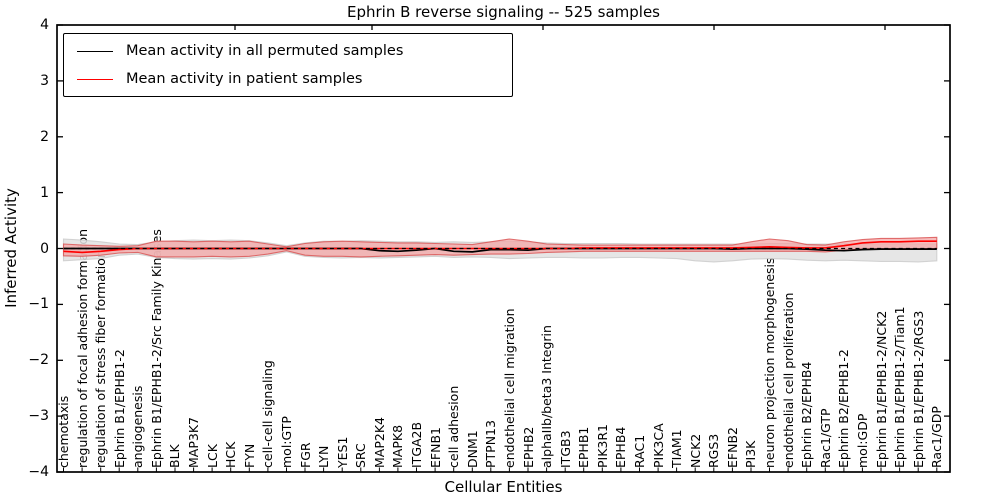 The image size is (1000, 500). Describe the element at coordinates (44, 248) in the screenshot. I see `y-tick-label: 0` at that location.